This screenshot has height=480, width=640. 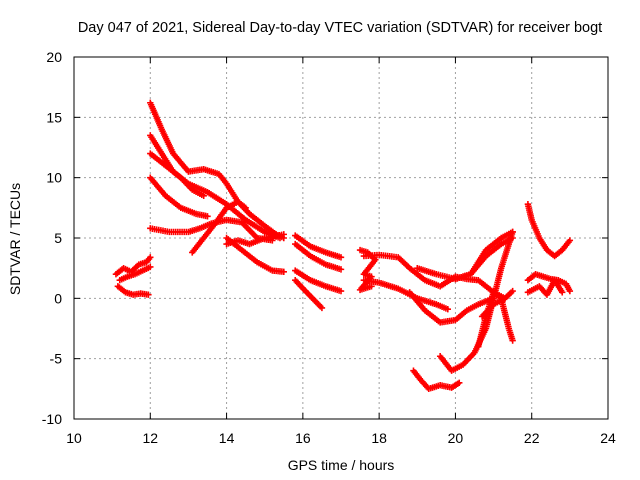 What do you see at coordinates (451, 307) in the screenshot?
I see `series-trace-s` at bounding box center [451, 307].